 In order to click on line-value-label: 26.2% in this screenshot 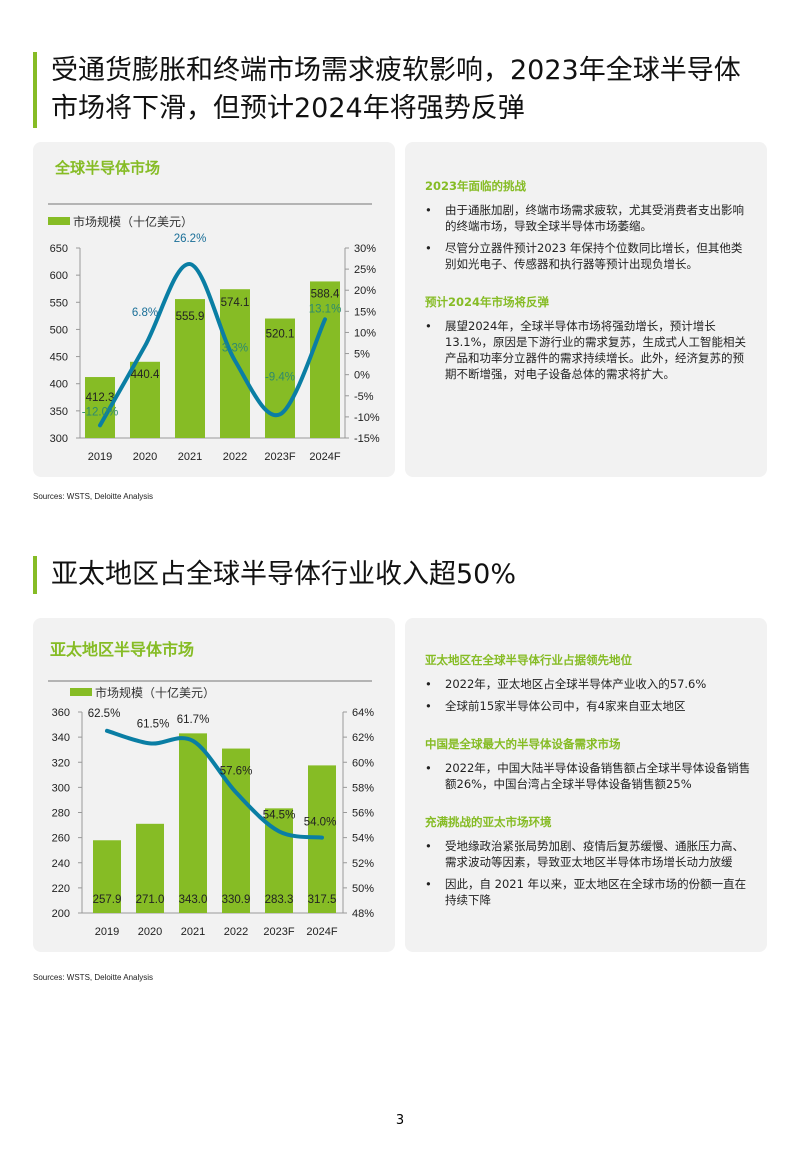, I will do `click(190, 239)`.